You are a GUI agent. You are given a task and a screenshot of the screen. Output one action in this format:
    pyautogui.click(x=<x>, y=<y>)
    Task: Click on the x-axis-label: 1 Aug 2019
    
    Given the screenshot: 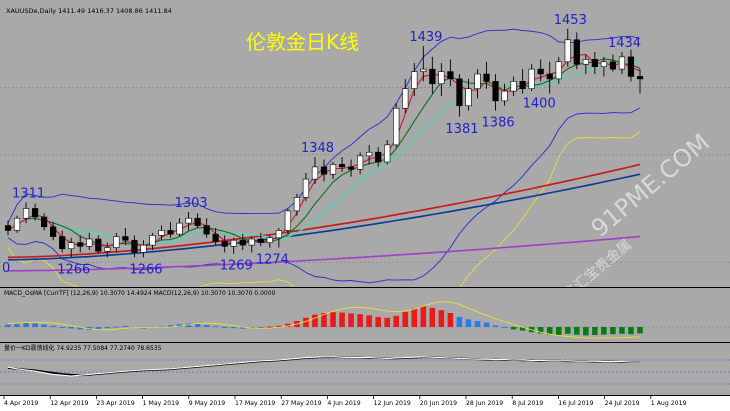 What is the action you would take?
    pyautogui.click(x=669, y=403)
    